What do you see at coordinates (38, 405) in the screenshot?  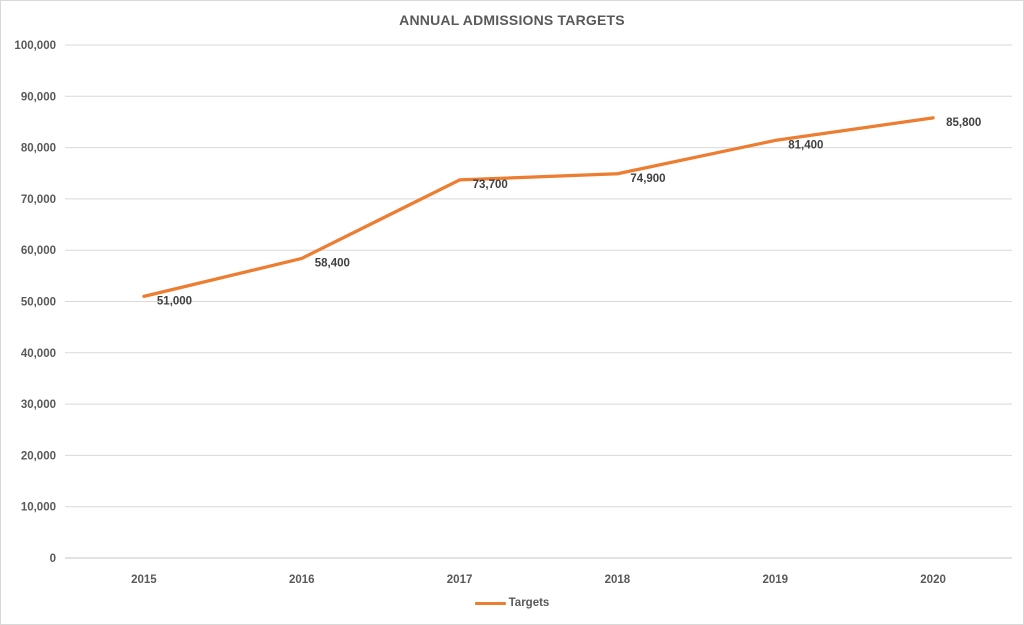 I see `y-tick-label: 30,000` at bounding box center [38, 405].